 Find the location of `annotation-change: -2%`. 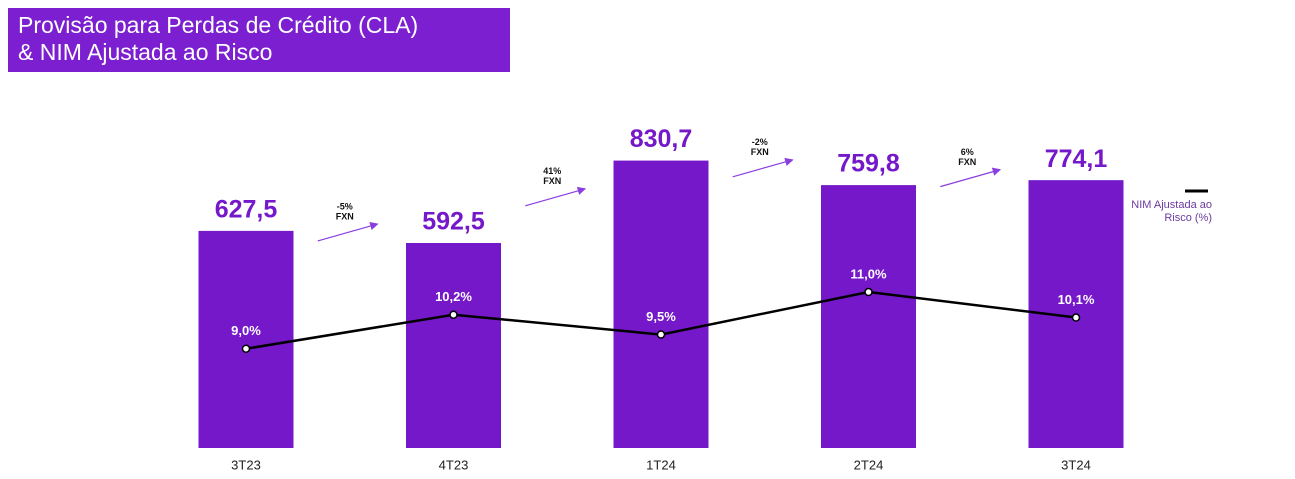

annotation-change: -2% is located at coordinates (760, 142).